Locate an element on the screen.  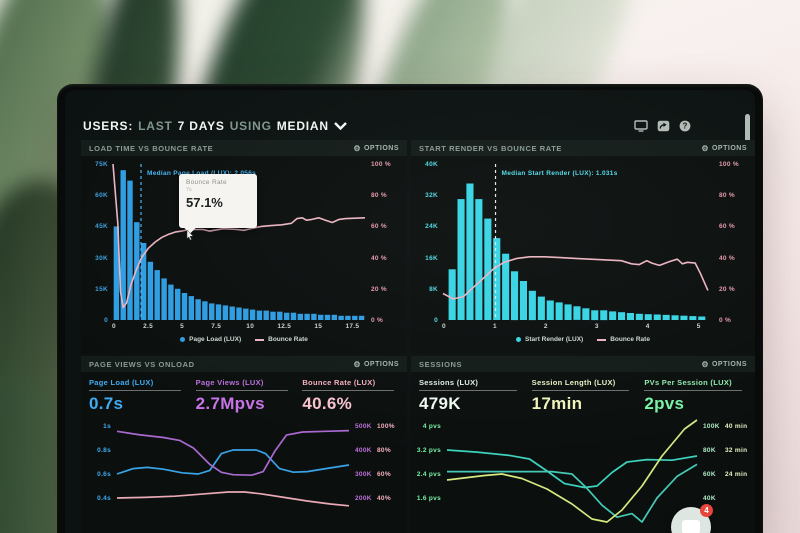
metric: Bounce Rate (LUX) 40.6% is located at coordinates (350, 396).